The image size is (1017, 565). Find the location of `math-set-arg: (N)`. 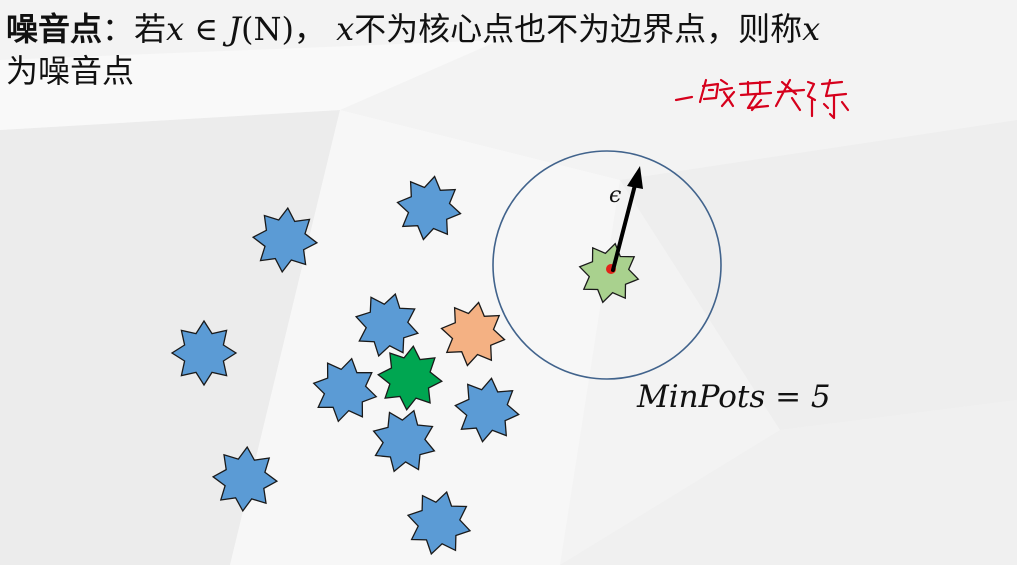

math-set-arg: (N) is located at coordinates (267, 29).